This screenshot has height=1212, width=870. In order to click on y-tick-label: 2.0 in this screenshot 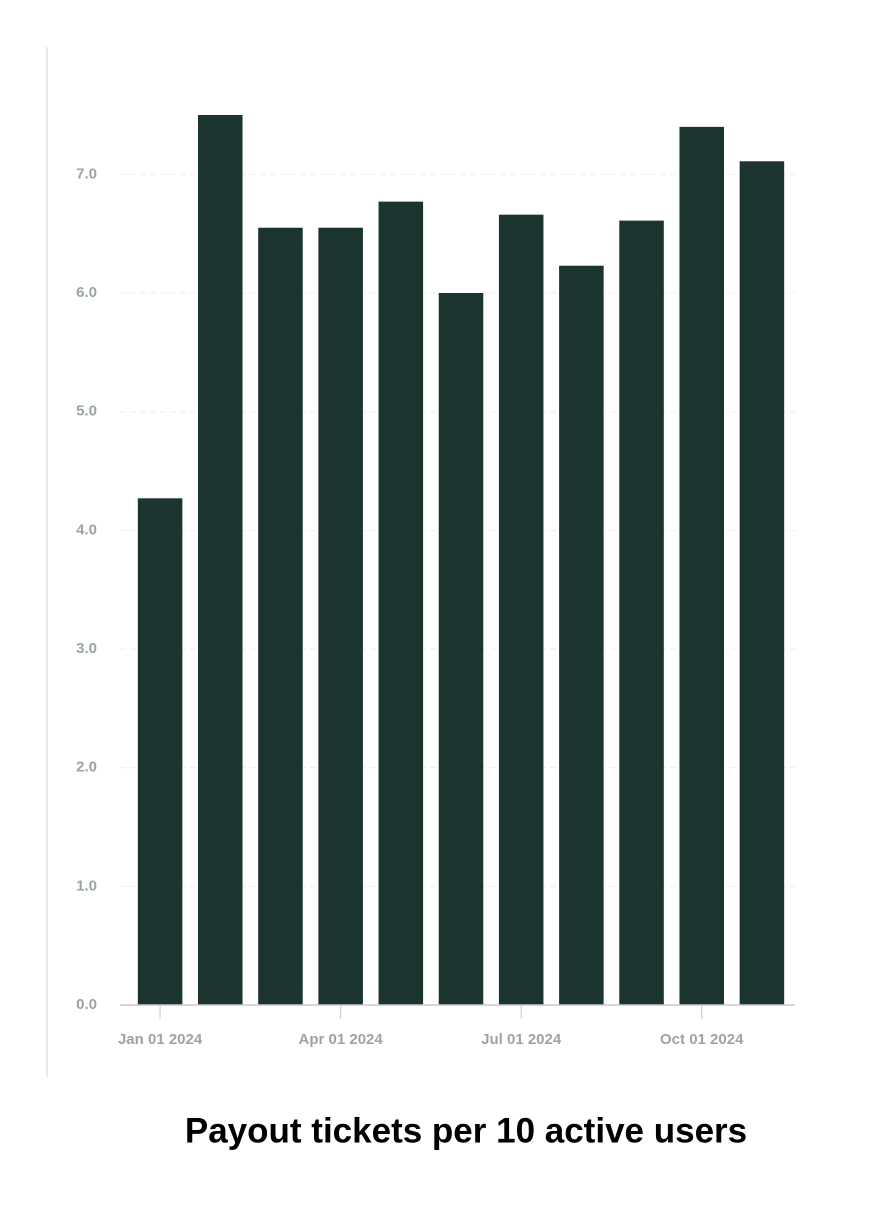, I will do `click(86, 767)`.